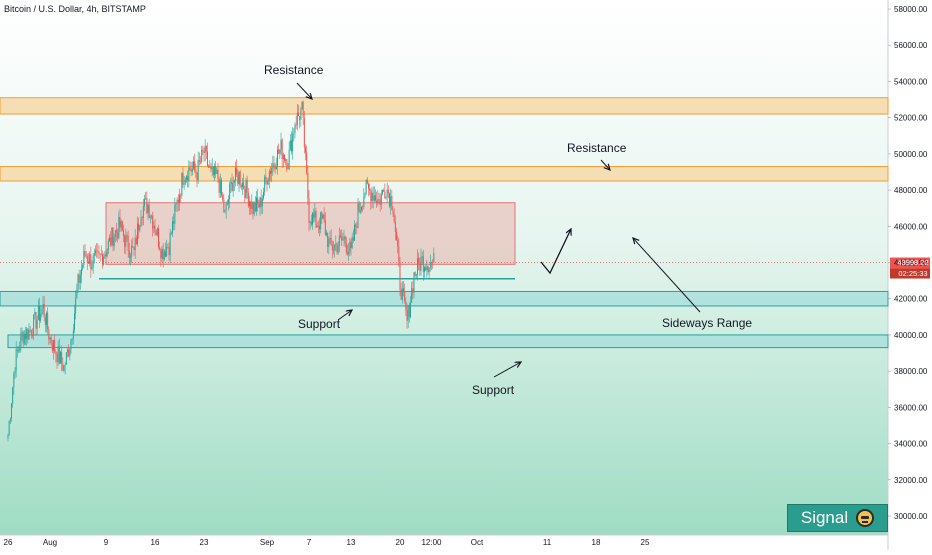 This screenshot has width=932, height=555. I want to click on time-scale-background, so click(444, 542).